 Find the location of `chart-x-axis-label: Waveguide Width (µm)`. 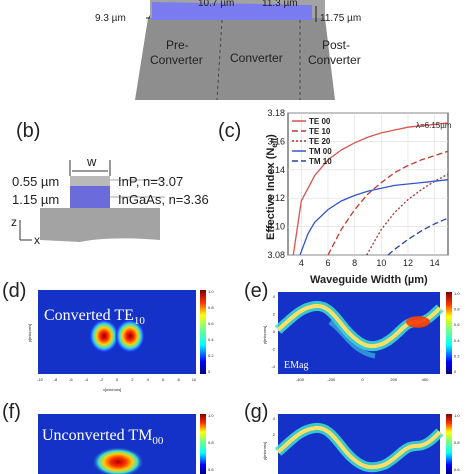

chart-x-axis-label: Waveguide Width (µm) is located at coordinates (369, 280).